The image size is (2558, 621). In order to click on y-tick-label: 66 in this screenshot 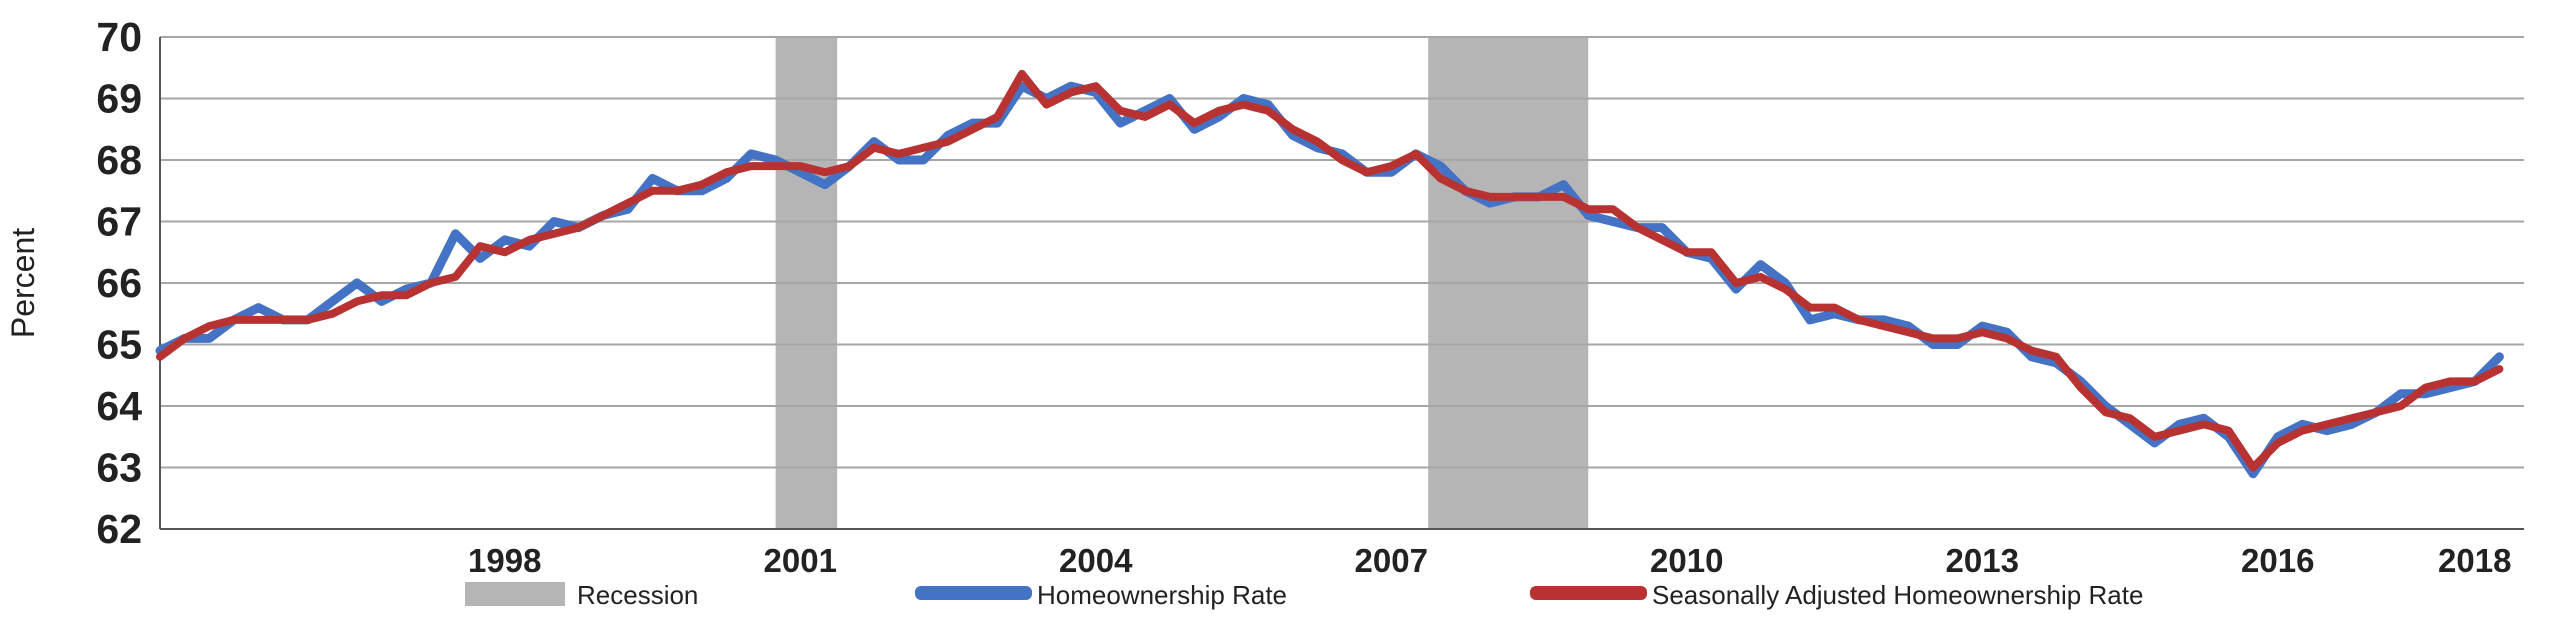, I will do `click(119, 283)`.